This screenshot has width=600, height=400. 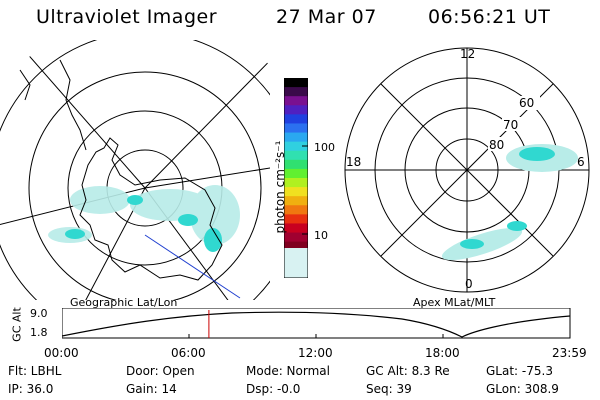 What do you see at coordinates (321, 235) in the screenshot?
I see `colorbar-tick-10: 10` at bounding box center [321, 235].